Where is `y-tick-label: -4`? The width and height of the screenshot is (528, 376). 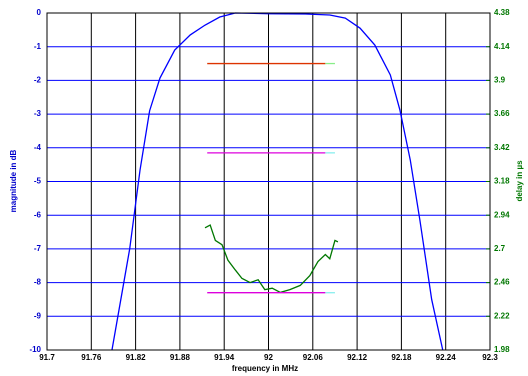 y-tick-label: -4 is located at coordinates (38, 147).